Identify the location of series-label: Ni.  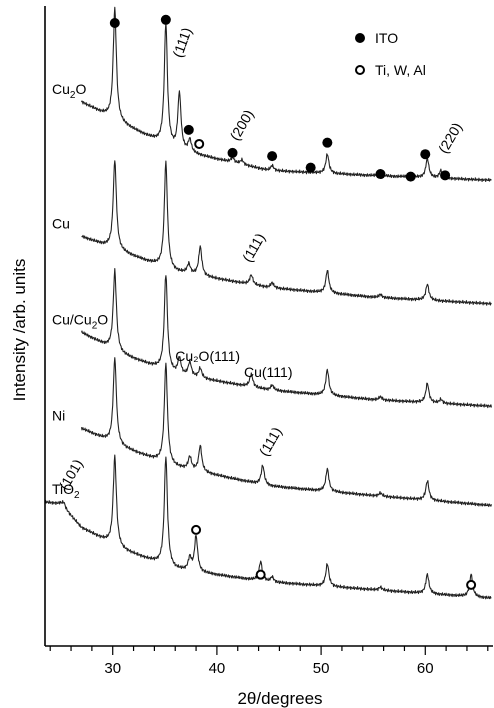
(58, 415).